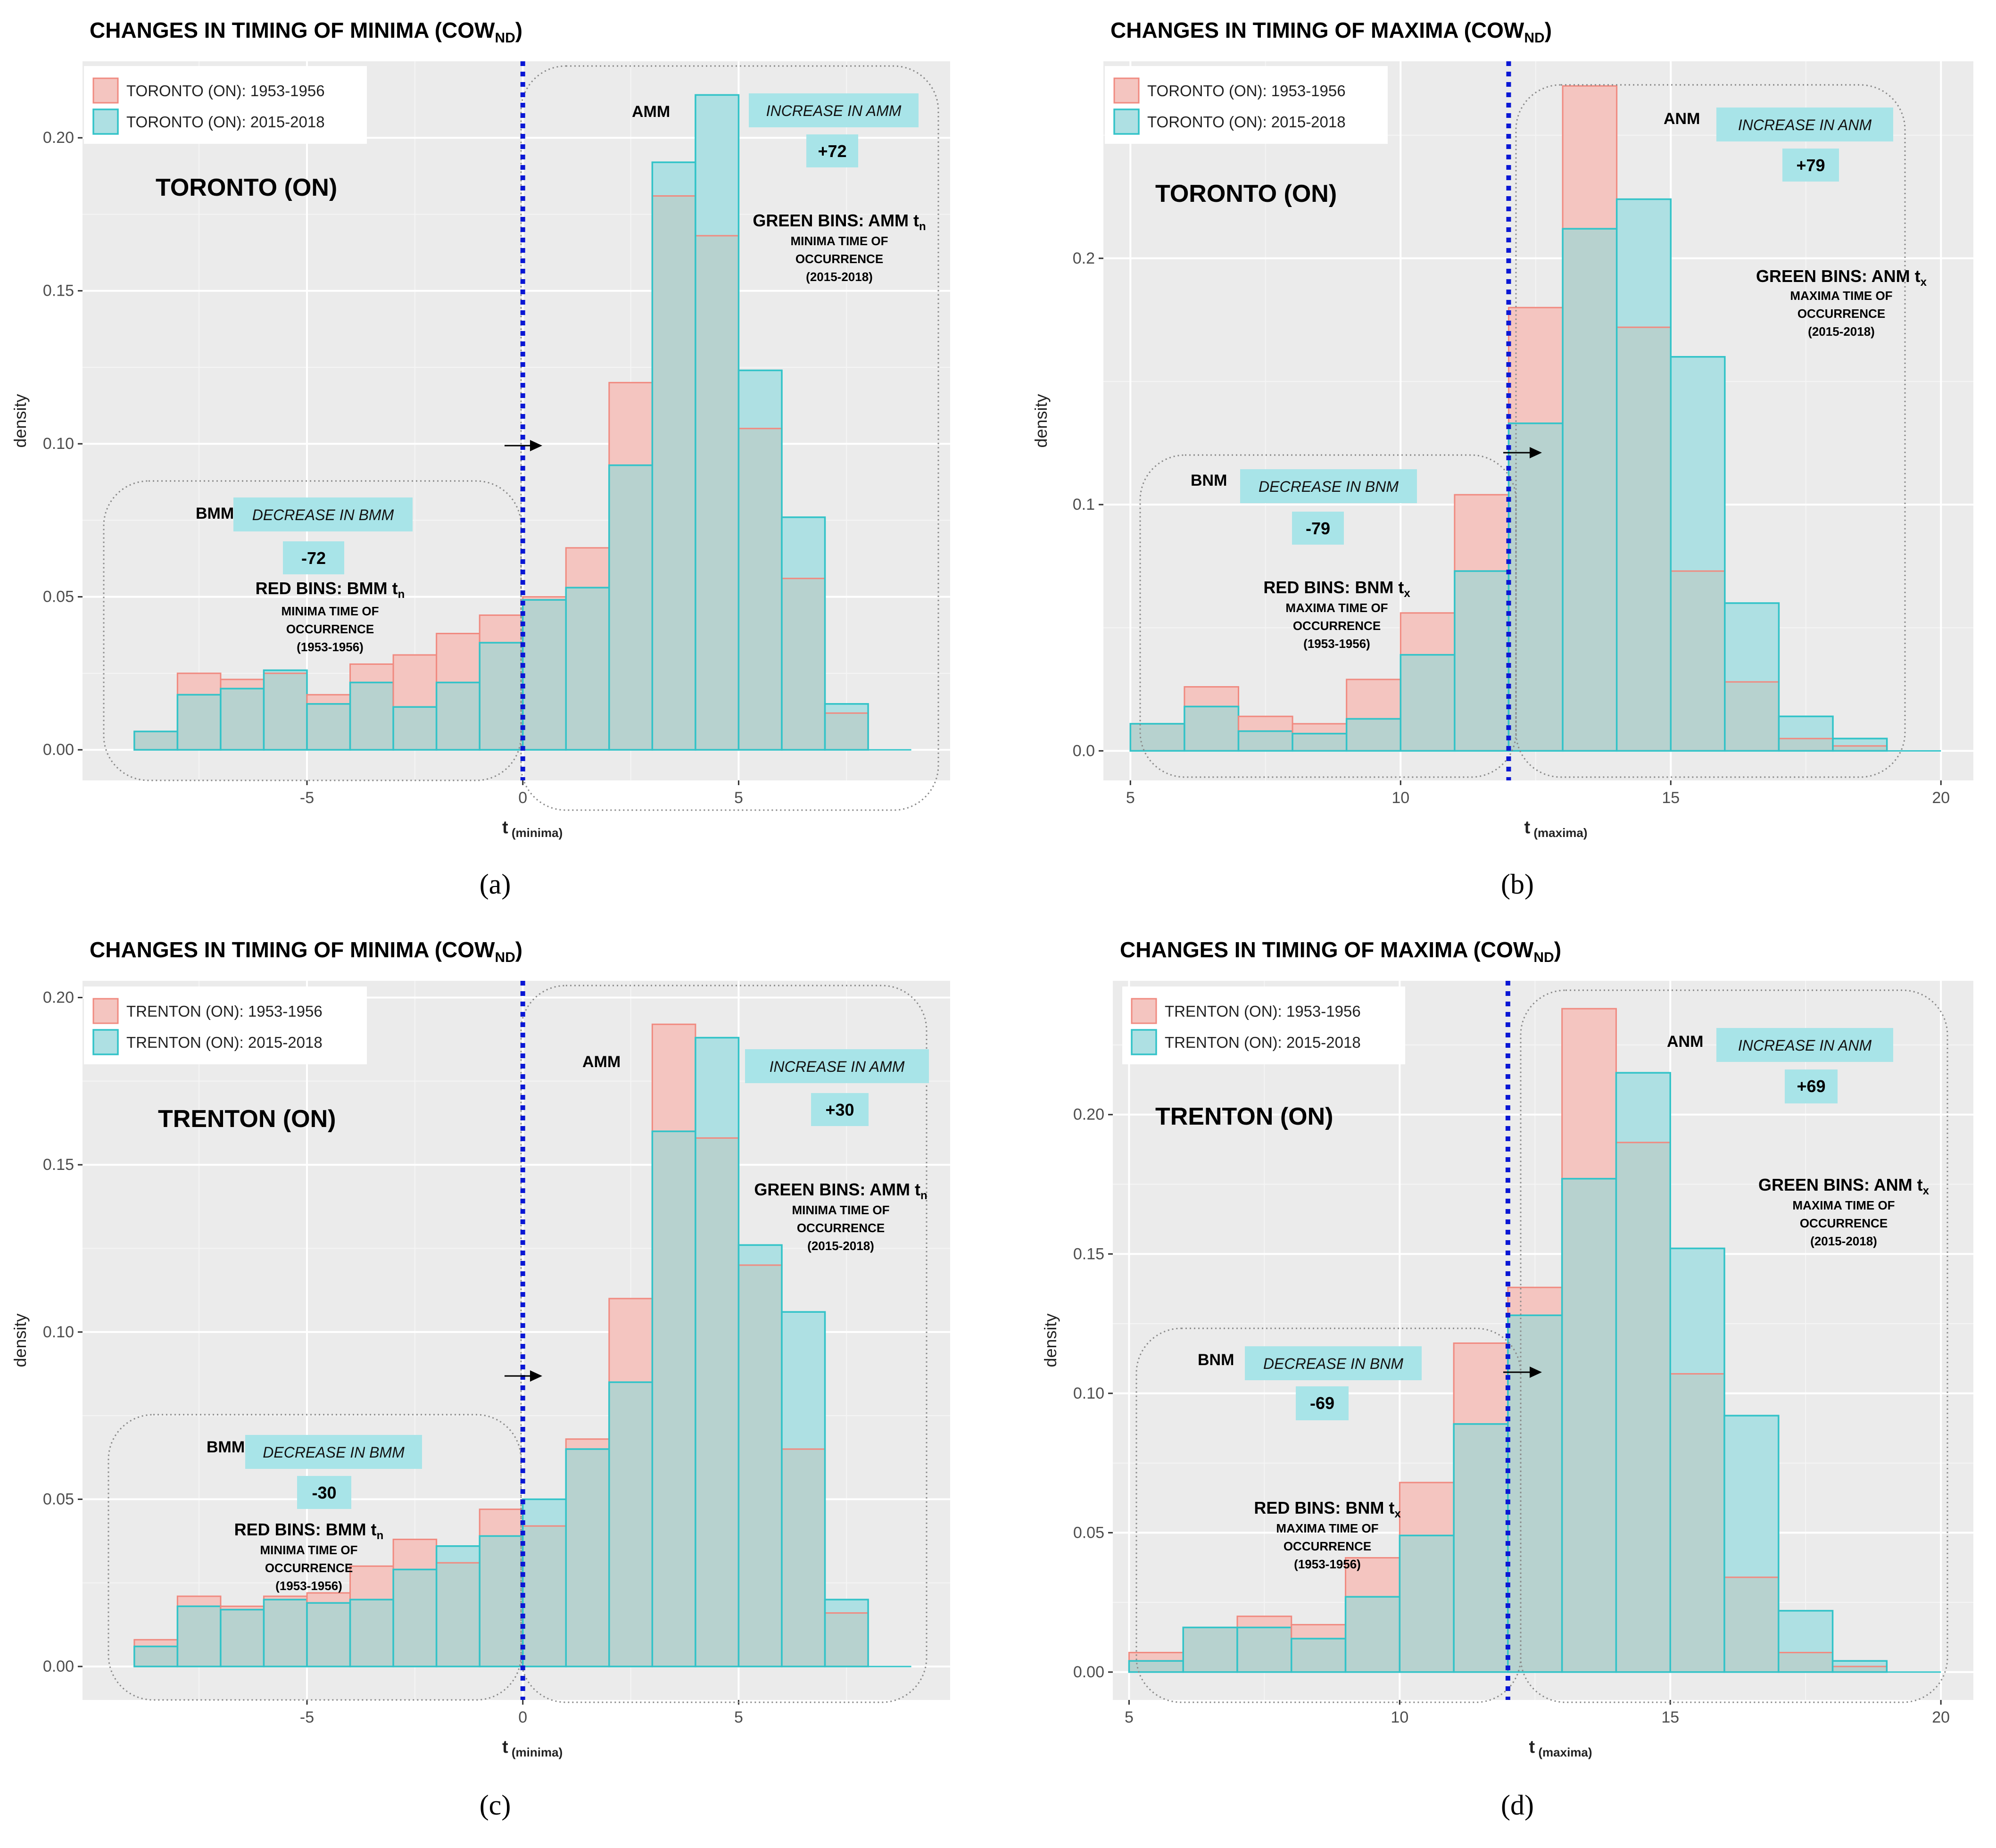  What do you see at coordinates (1336, 589) in the screenshot?
I see `before-bins-title: RED BINS: BNM tx` at bounding box center [1336, 589].